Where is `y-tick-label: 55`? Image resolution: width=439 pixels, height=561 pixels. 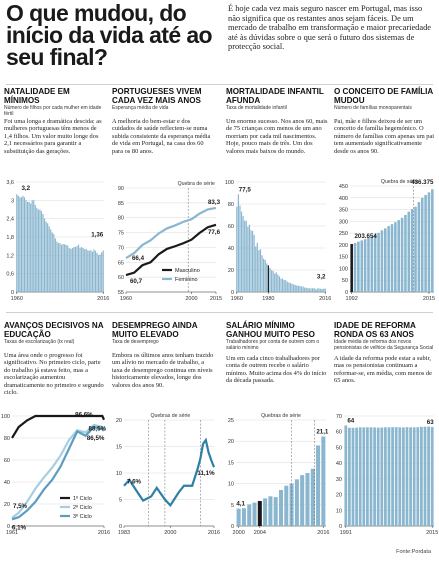
y-tick-label: 55 is located at coordinates (121, 293).